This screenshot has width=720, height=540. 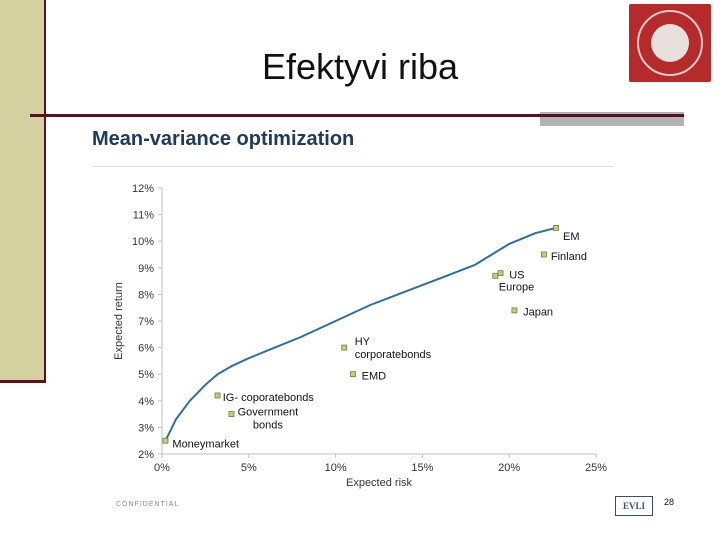 I want to click on title-underline-accent, so click(x=612, y=119).